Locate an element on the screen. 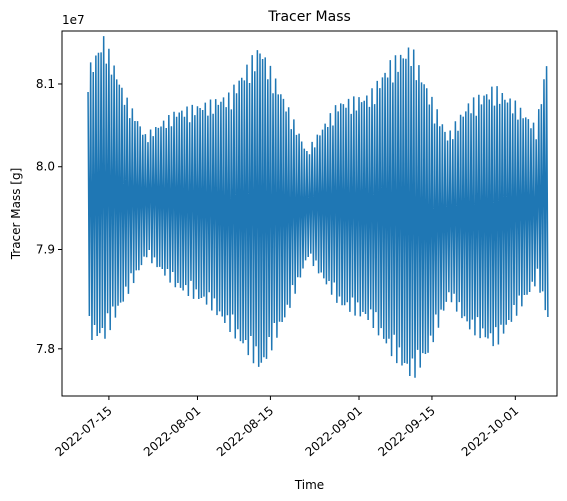 The image size is (567, 501). x-tick-label: 2022-08-01 is located at coordinates (172, 432).